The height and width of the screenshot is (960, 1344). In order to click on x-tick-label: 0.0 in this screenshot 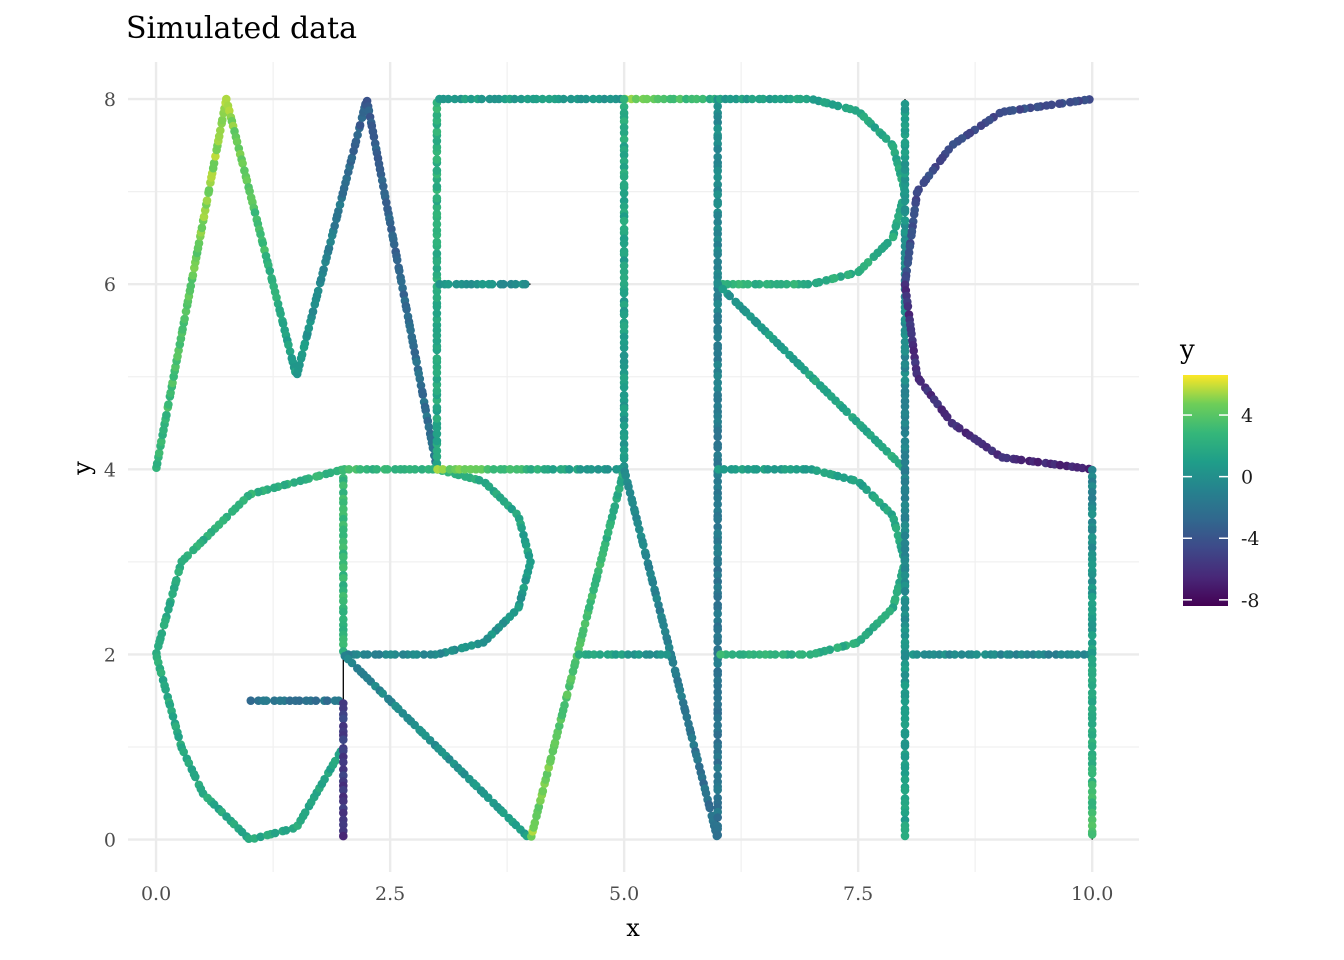, I will do `click(156, 894)`.